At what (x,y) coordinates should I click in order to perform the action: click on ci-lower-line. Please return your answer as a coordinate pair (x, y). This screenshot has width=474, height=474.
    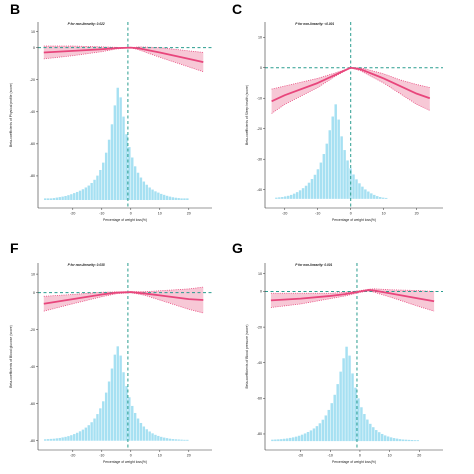
    Looking at the image, I should click on (123, 303).